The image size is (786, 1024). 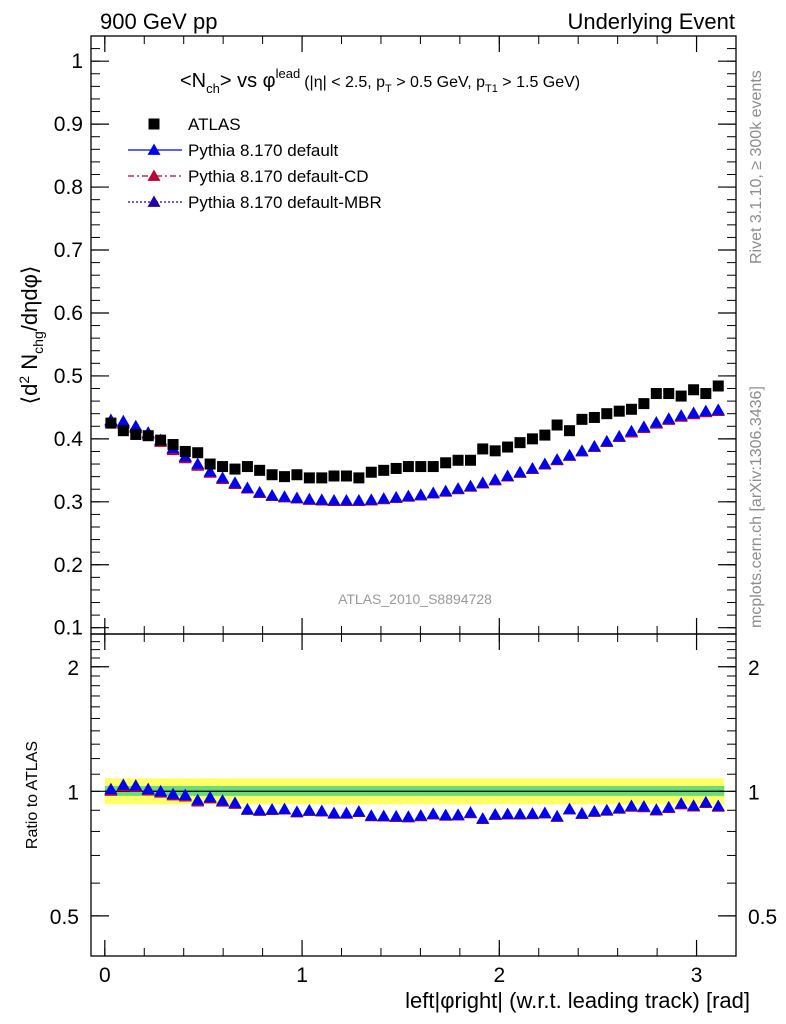 What do you see at coordinates (214, 124) in the screenshot?
I see `legend-label: ATLAS` at bounding box center [214, 124].